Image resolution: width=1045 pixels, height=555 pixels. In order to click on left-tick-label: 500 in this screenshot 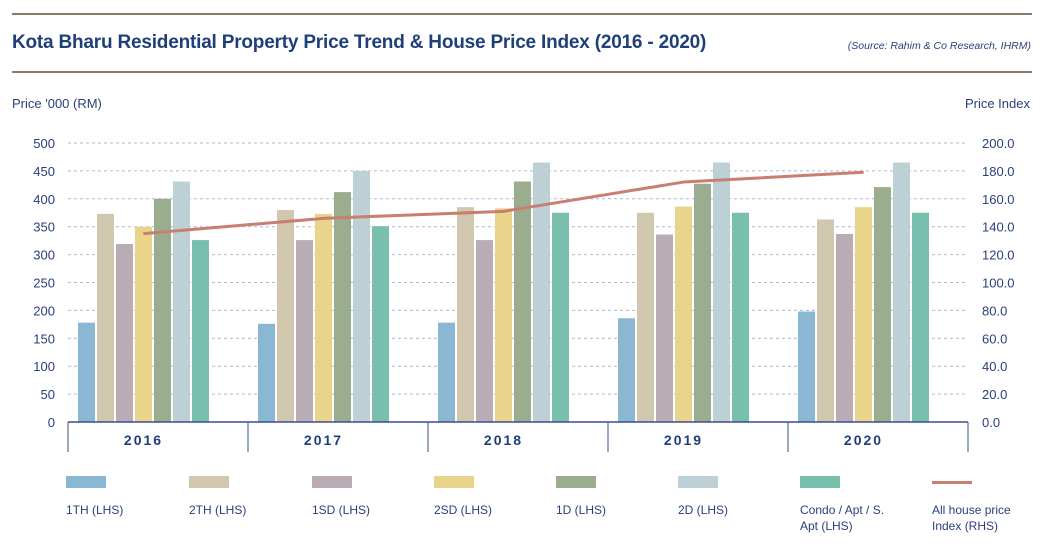, I will do `click(44, 143)`.